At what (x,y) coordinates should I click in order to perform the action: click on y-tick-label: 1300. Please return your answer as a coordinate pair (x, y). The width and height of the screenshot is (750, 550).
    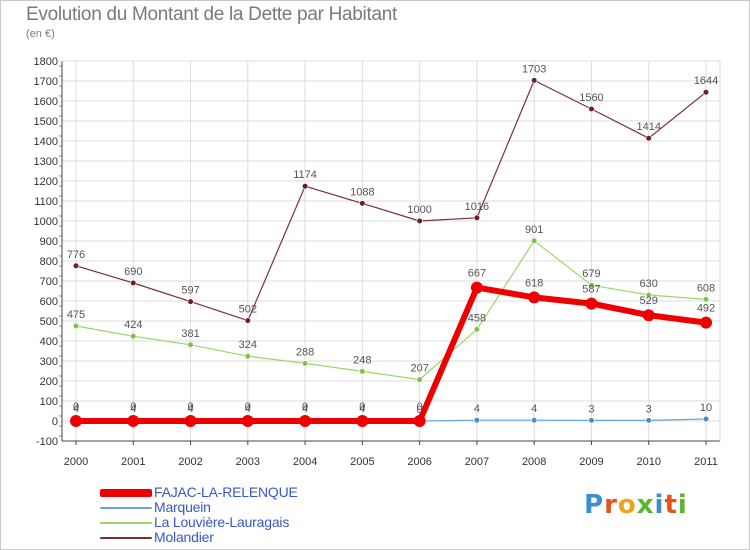
    Looking at the image, I should click on (46, 162).